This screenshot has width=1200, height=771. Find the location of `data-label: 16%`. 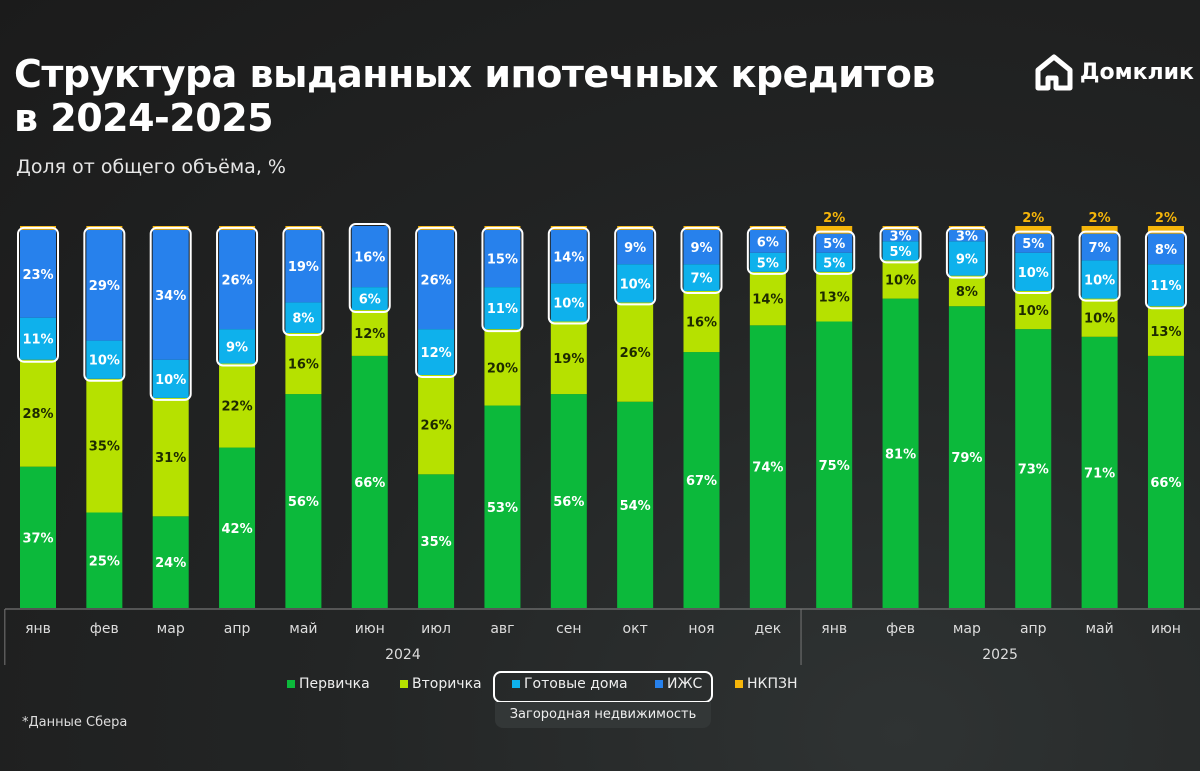

data-label: 16% is located at coordinates (303, 365).